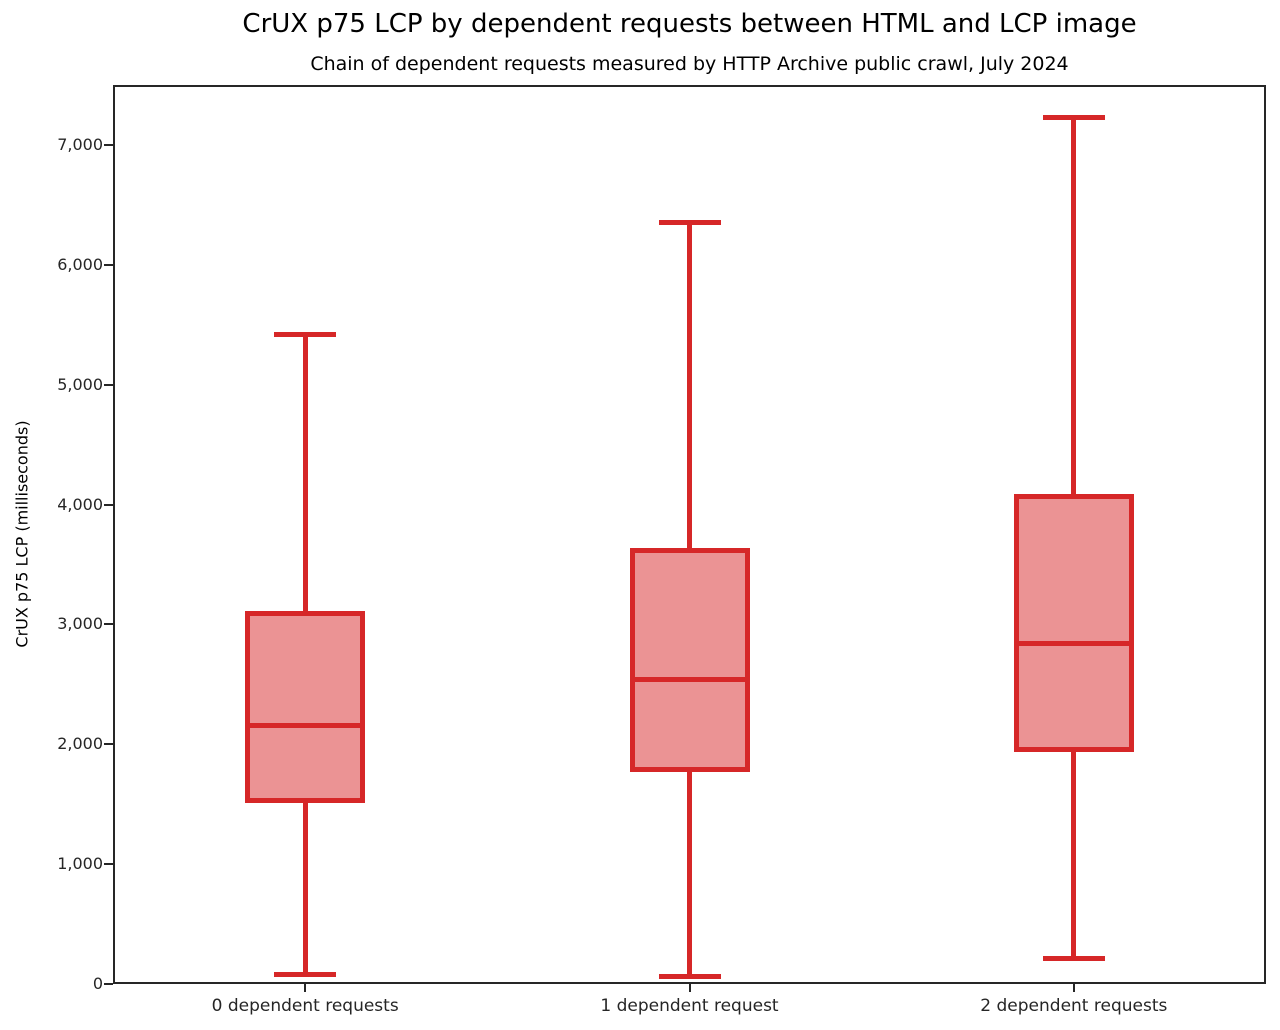 This screenshot has height=1030, width=1280. I want to click on y-tick-label: 7,000, so click(80, 144).